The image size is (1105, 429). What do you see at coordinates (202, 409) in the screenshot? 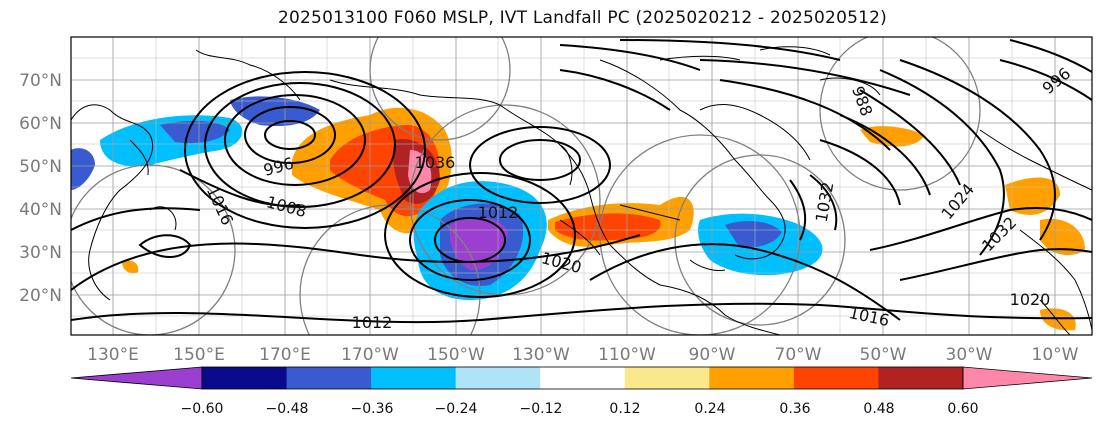
I see `colorbar-tick-label: −0.60` at bounding box center [202, 409].